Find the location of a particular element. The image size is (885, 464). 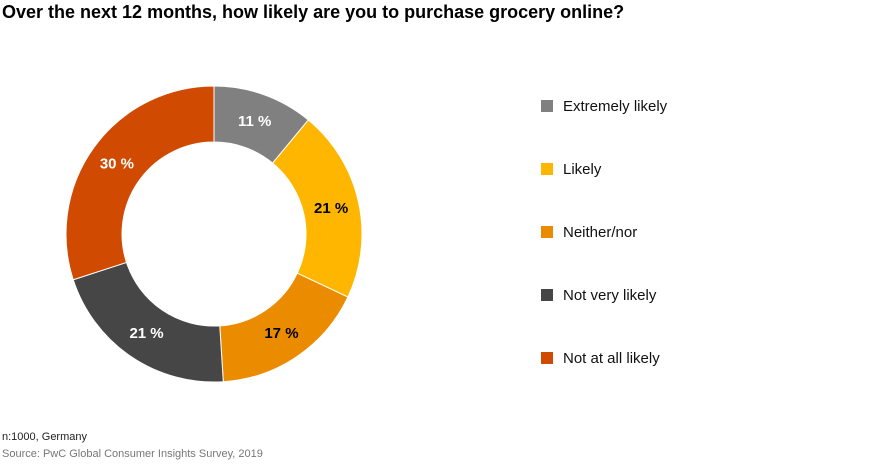

donut-slice-not-at-all-likely is located at coordinates (140, 183).